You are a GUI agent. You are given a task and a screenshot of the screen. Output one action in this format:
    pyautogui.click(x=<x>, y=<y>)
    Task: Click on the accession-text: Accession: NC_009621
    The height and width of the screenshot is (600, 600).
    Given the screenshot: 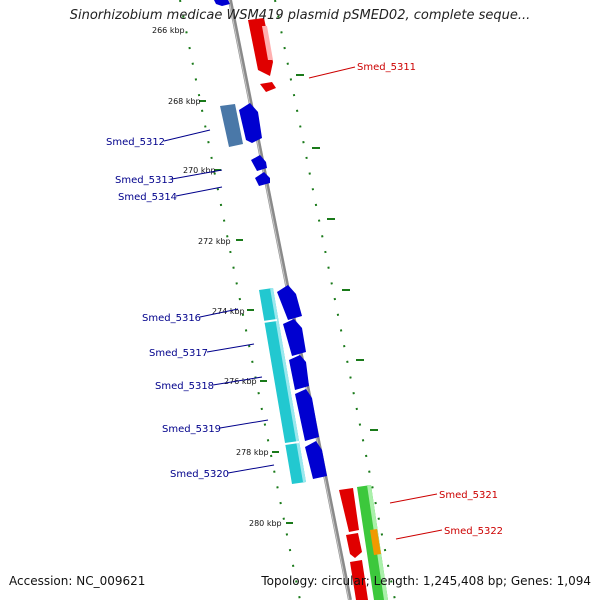 What is the action you would take?
    pyautogui.click(x=77, y=581)
    